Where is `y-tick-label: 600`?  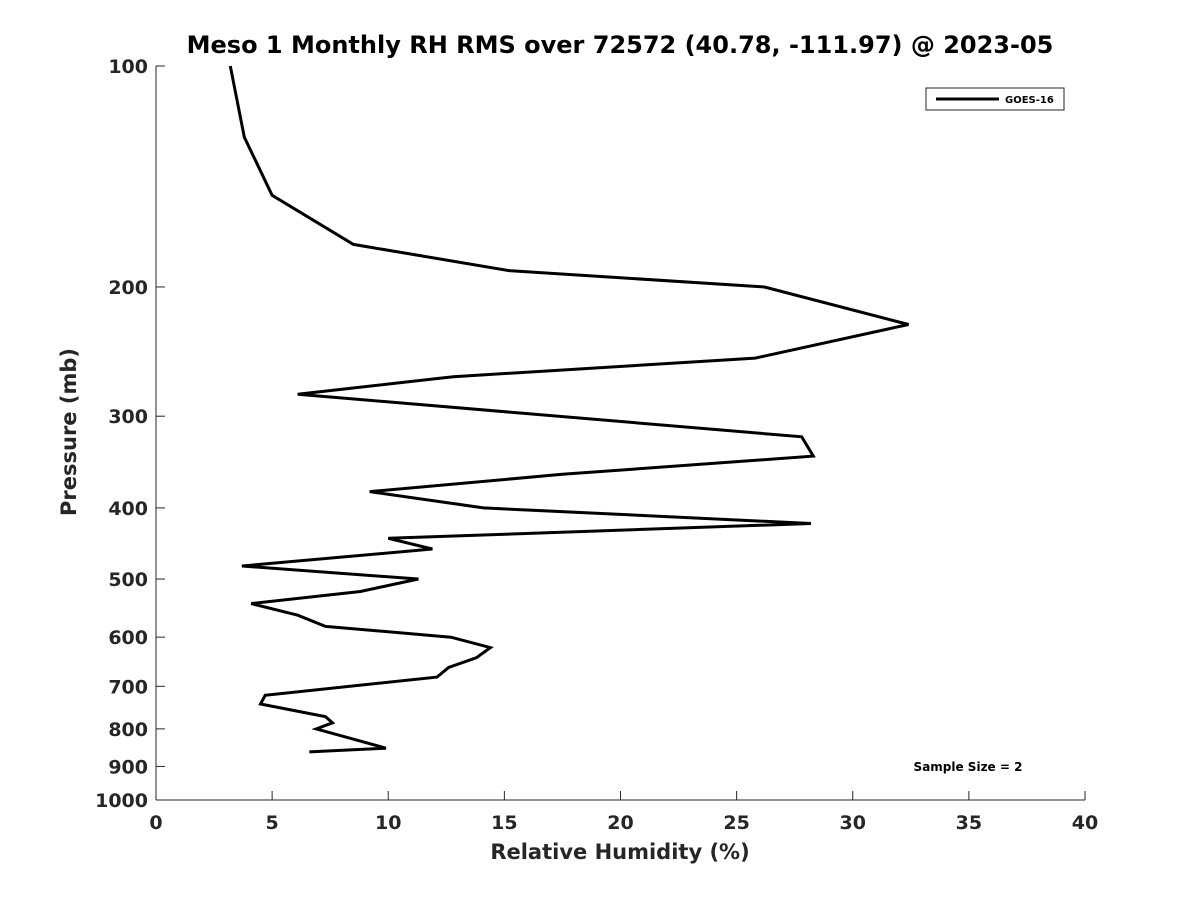
y-tick-label: 600 is located at coordinates (128, 638).